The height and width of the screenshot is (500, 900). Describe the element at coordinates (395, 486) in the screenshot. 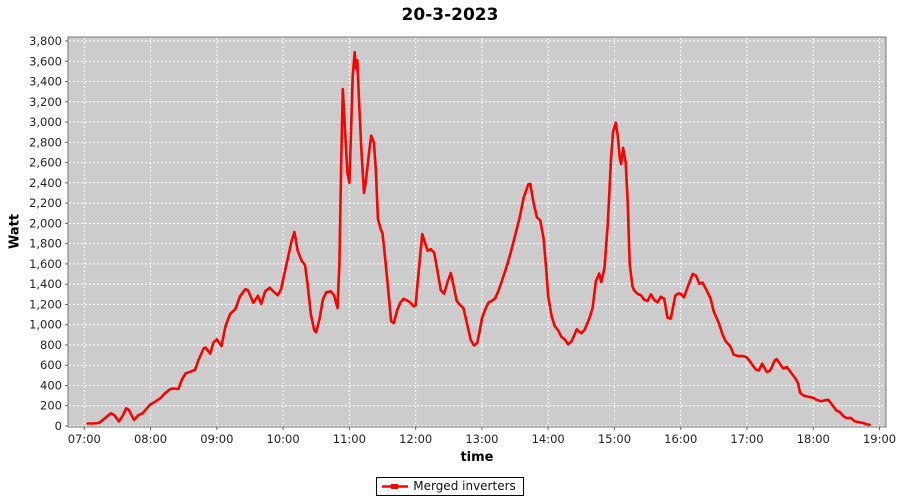

I see `legend-line-icon` at that location.